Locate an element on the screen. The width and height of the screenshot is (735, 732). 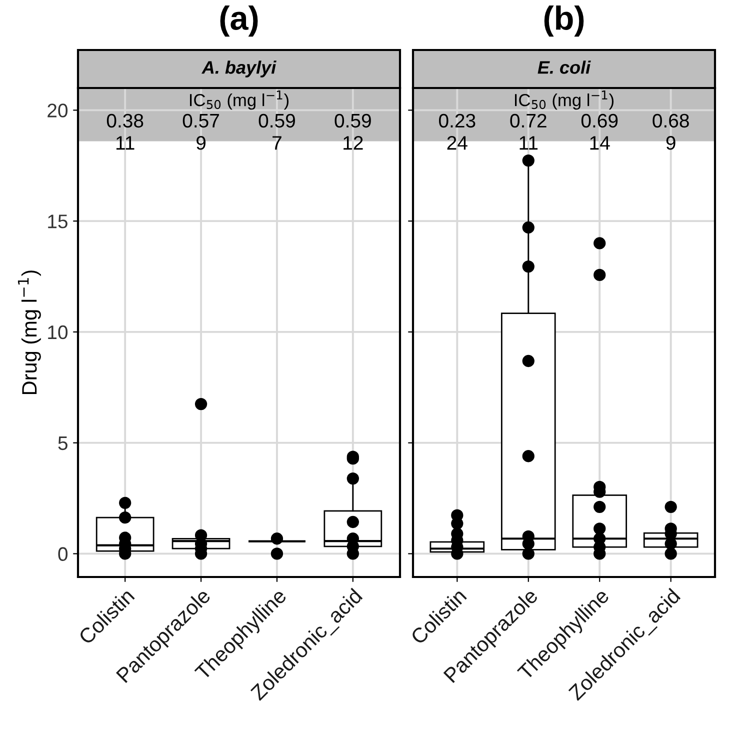
annotation: 24 is located at coordinates (457, 143).